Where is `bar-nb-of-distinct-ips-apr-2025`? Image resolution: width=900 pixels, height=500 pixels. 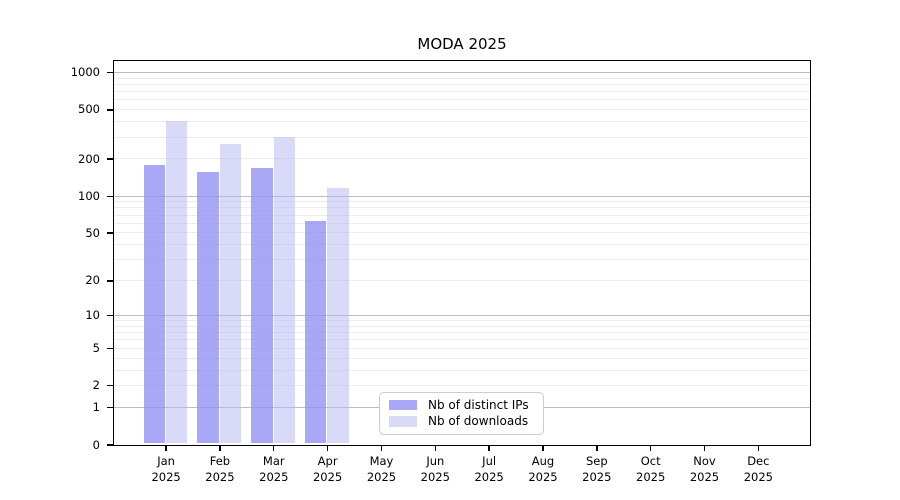 bar-nb-of-distinct-ips-apr-2025 is located at coordinates (316, 332).